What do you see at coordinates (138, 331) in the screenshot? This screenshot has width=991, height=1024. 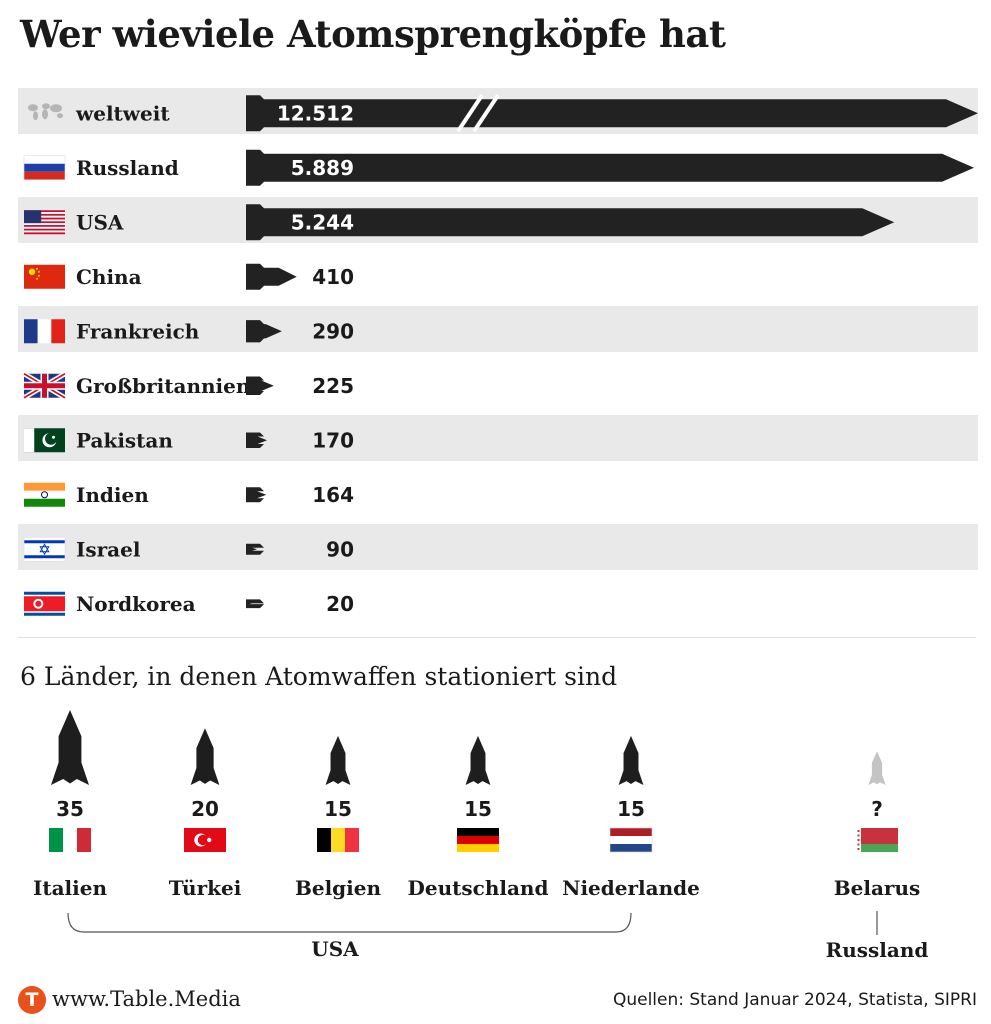 I see `row-label: Frankreich` at bounding box center [138, 331].